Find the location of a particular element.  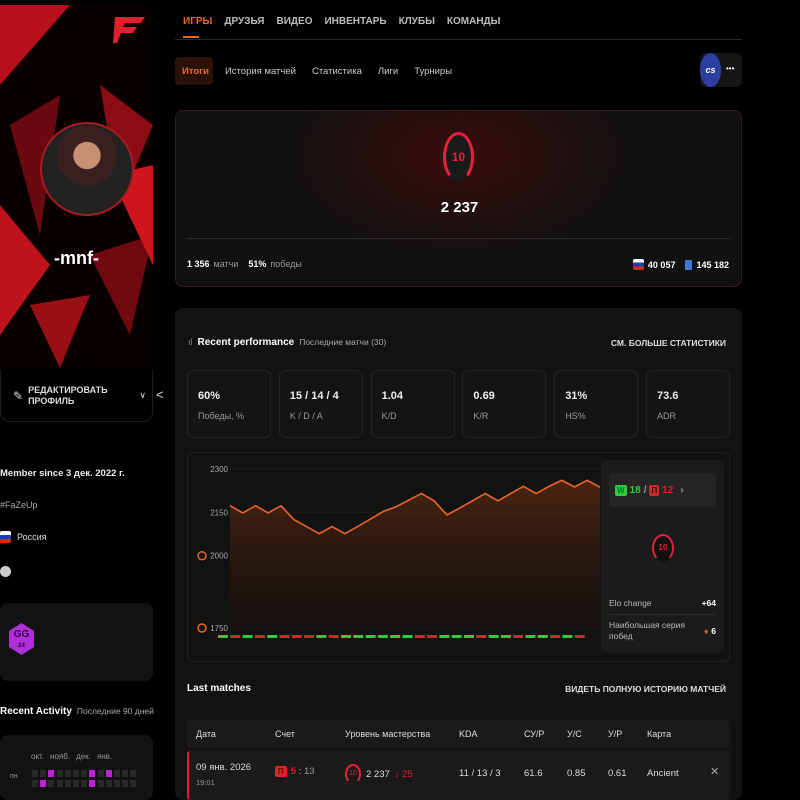

subtab-2: Статистика is located at coordinates (336, 71).